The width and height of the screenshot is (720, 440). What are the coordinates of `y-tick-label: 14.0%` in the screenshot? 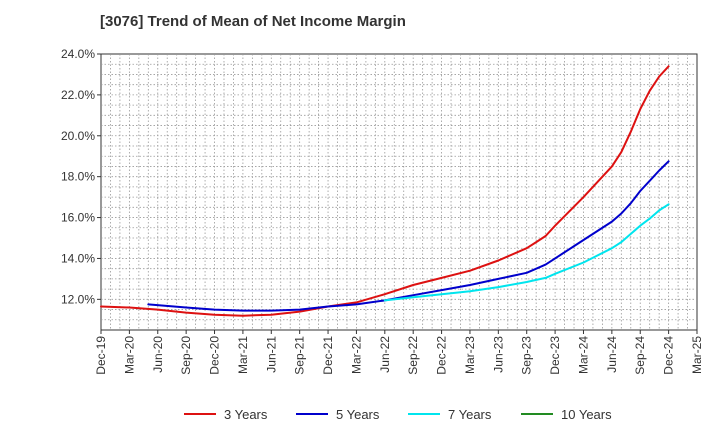 It's located at (78, 258).